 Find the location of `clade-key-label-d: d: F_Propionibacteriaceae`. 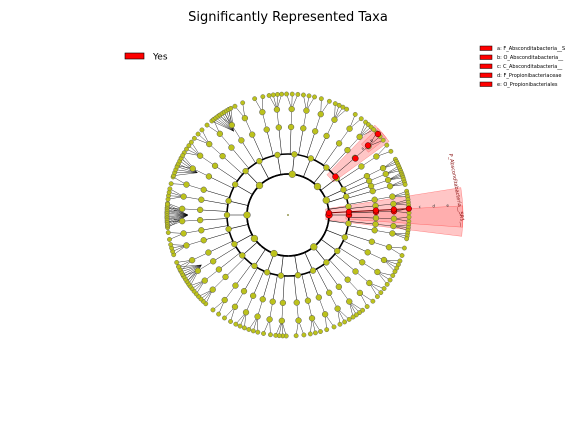

clade-key-label-d: d: F_Propionibacteriaceae is located at coordinates (529, 76).